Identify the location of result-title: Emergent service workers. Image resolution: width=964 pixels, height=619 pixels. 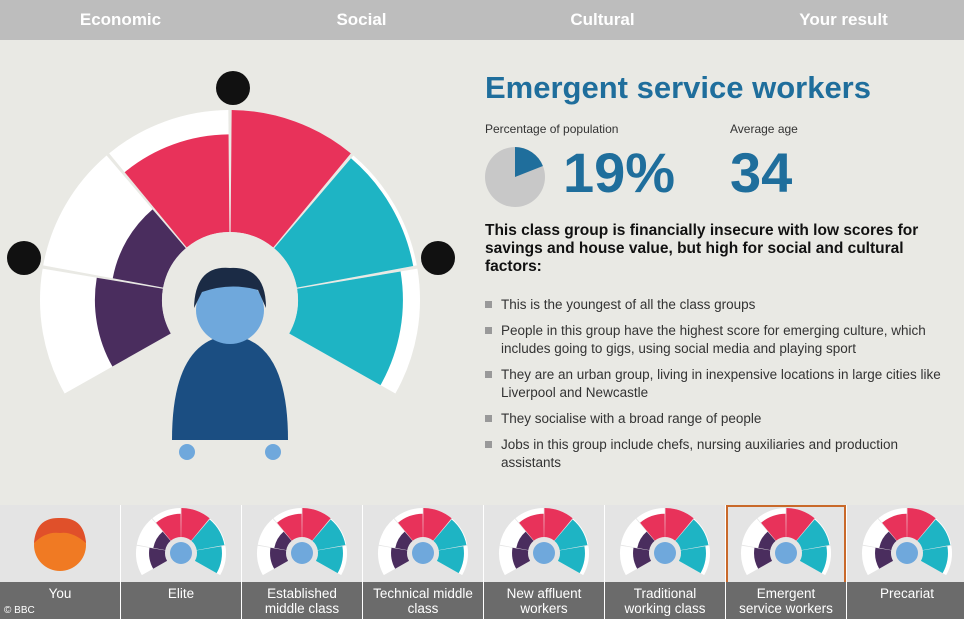
(678, 87).